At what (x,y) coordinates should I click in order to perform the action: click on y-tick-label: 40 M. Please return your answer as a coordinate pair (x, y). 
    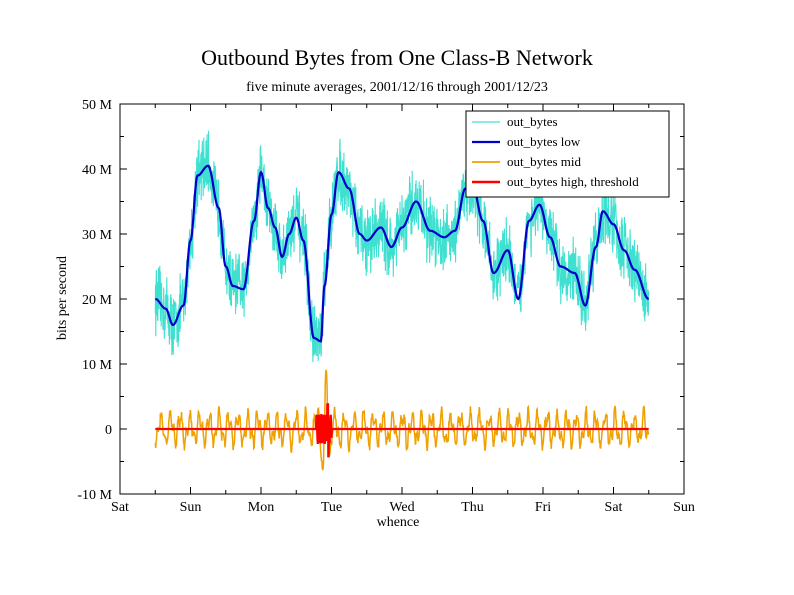
    Looking at the image, I should click on (97, 170).